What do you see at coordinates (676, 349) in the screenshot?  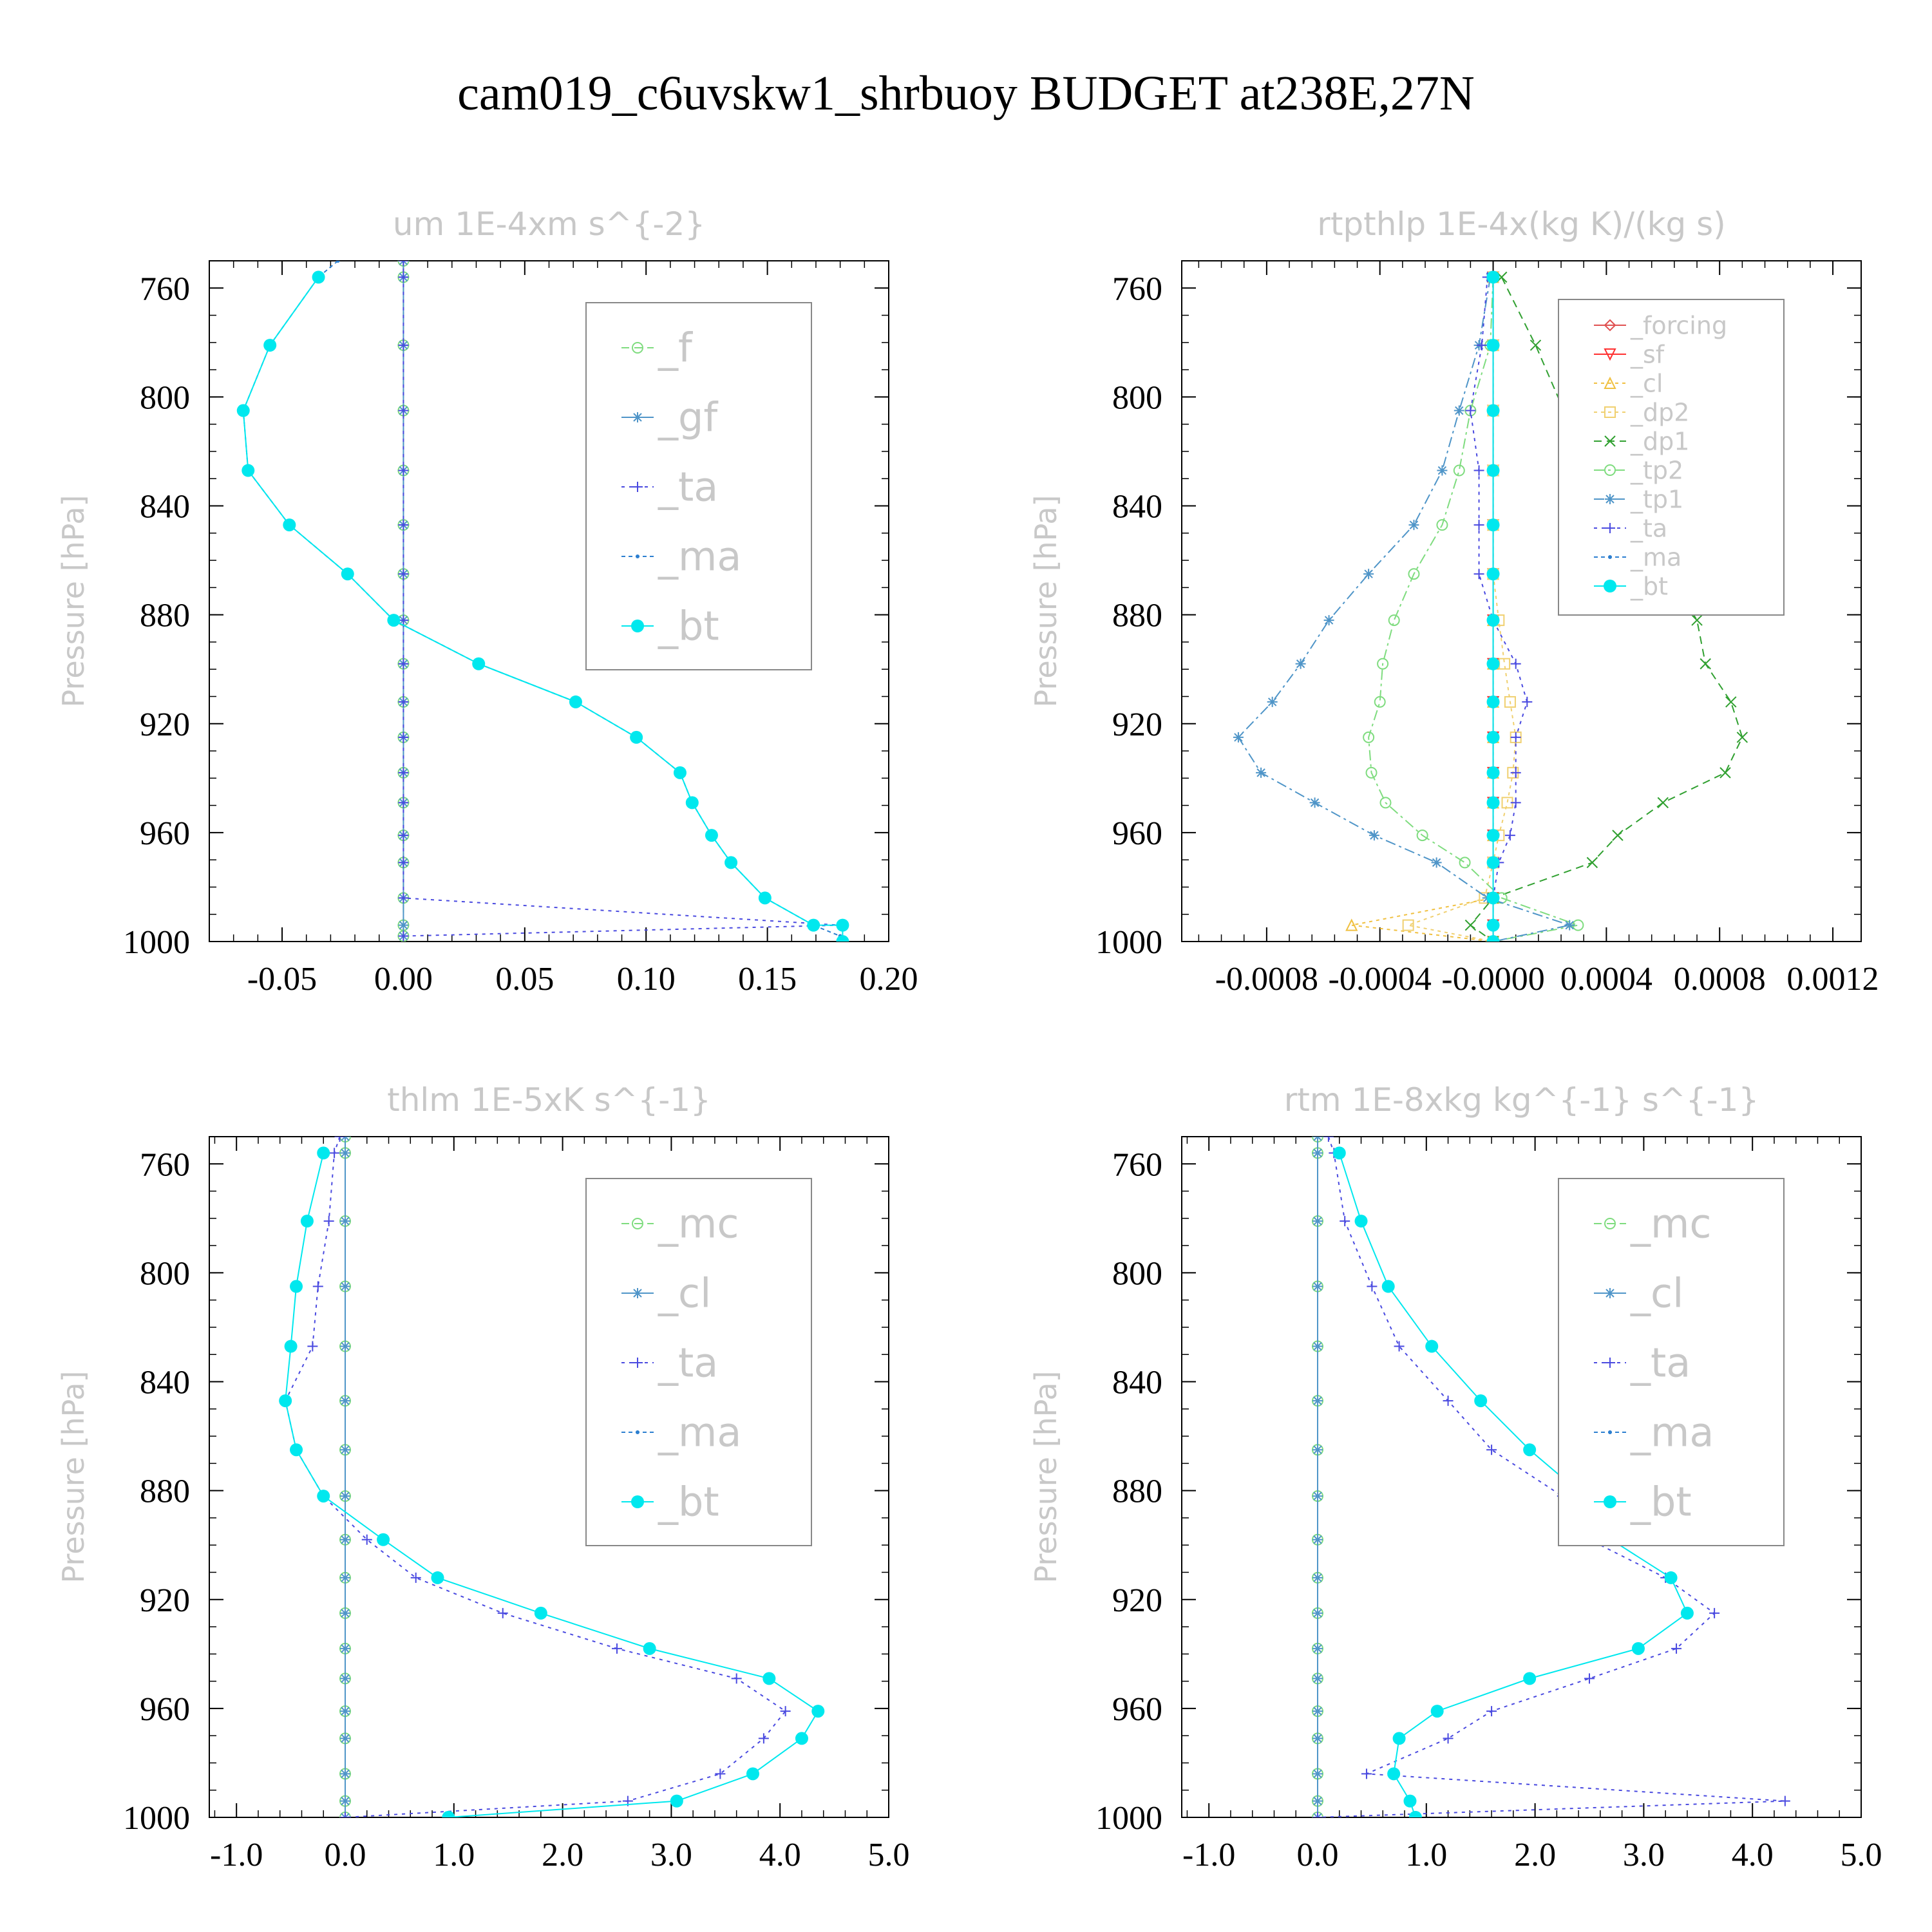 I see `legend-label: _f` at bounding box center [676, 349].